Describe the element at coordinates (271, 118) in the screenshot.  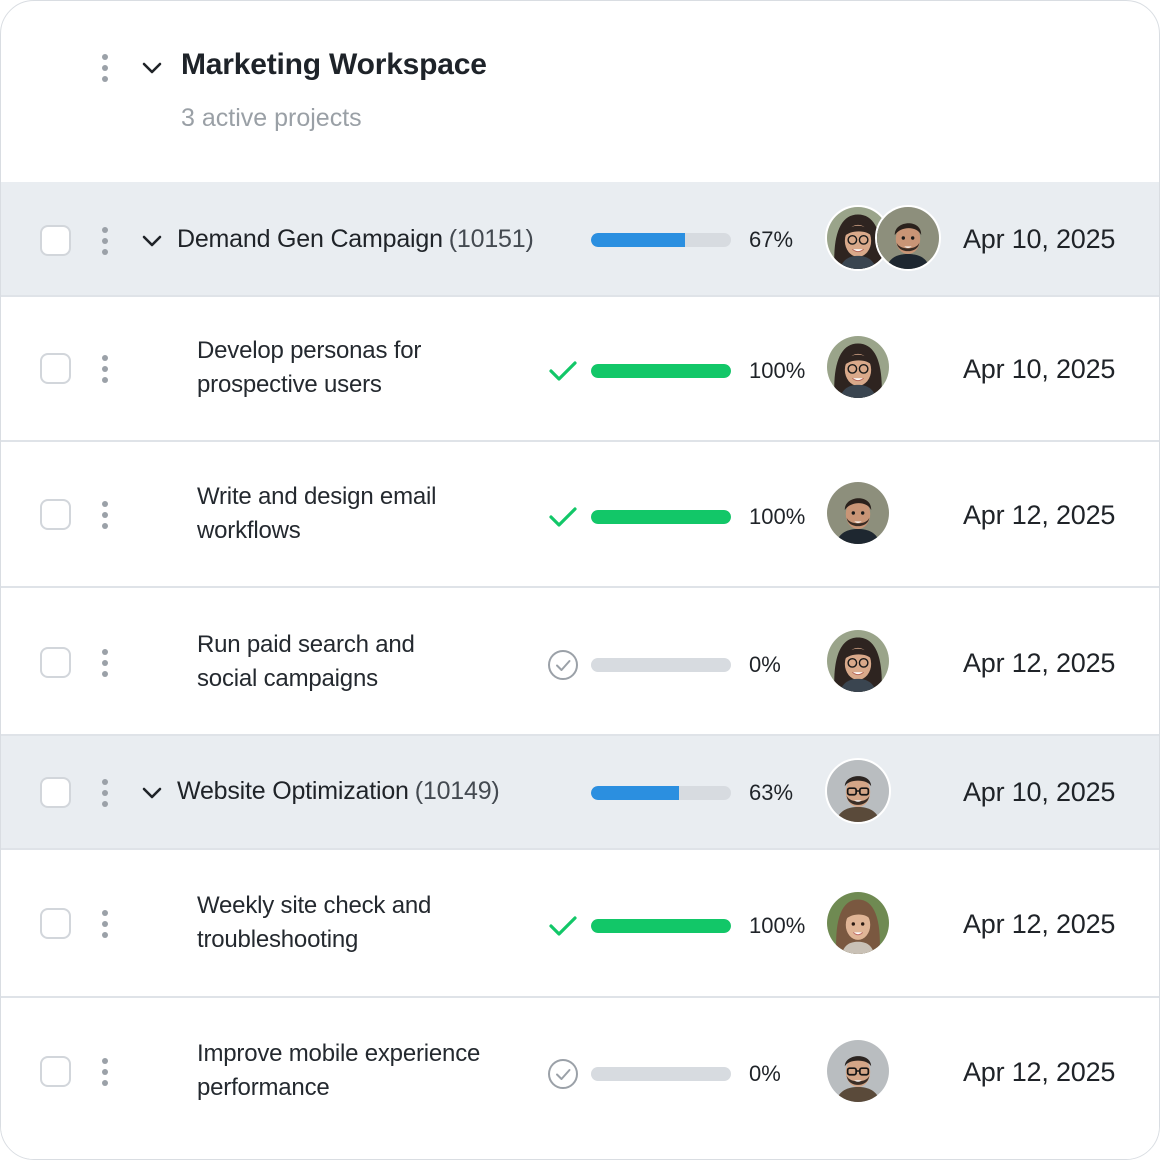
I see `workspace-subtitle: 3 active projects` at that location.